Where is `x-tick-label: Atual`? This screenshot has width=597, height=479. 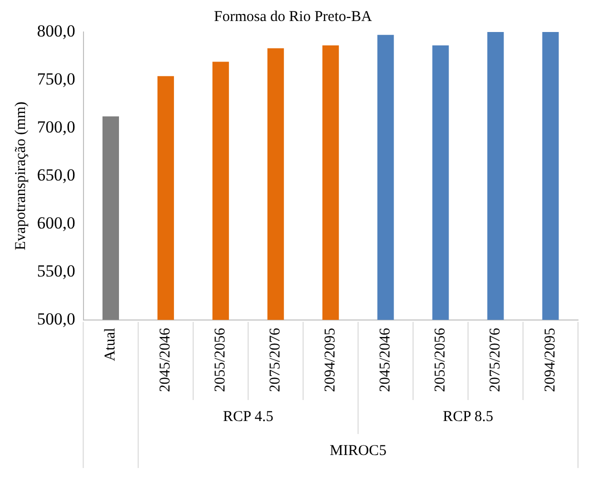
x-tick-label: Atual is located at coordinates (110, 345).